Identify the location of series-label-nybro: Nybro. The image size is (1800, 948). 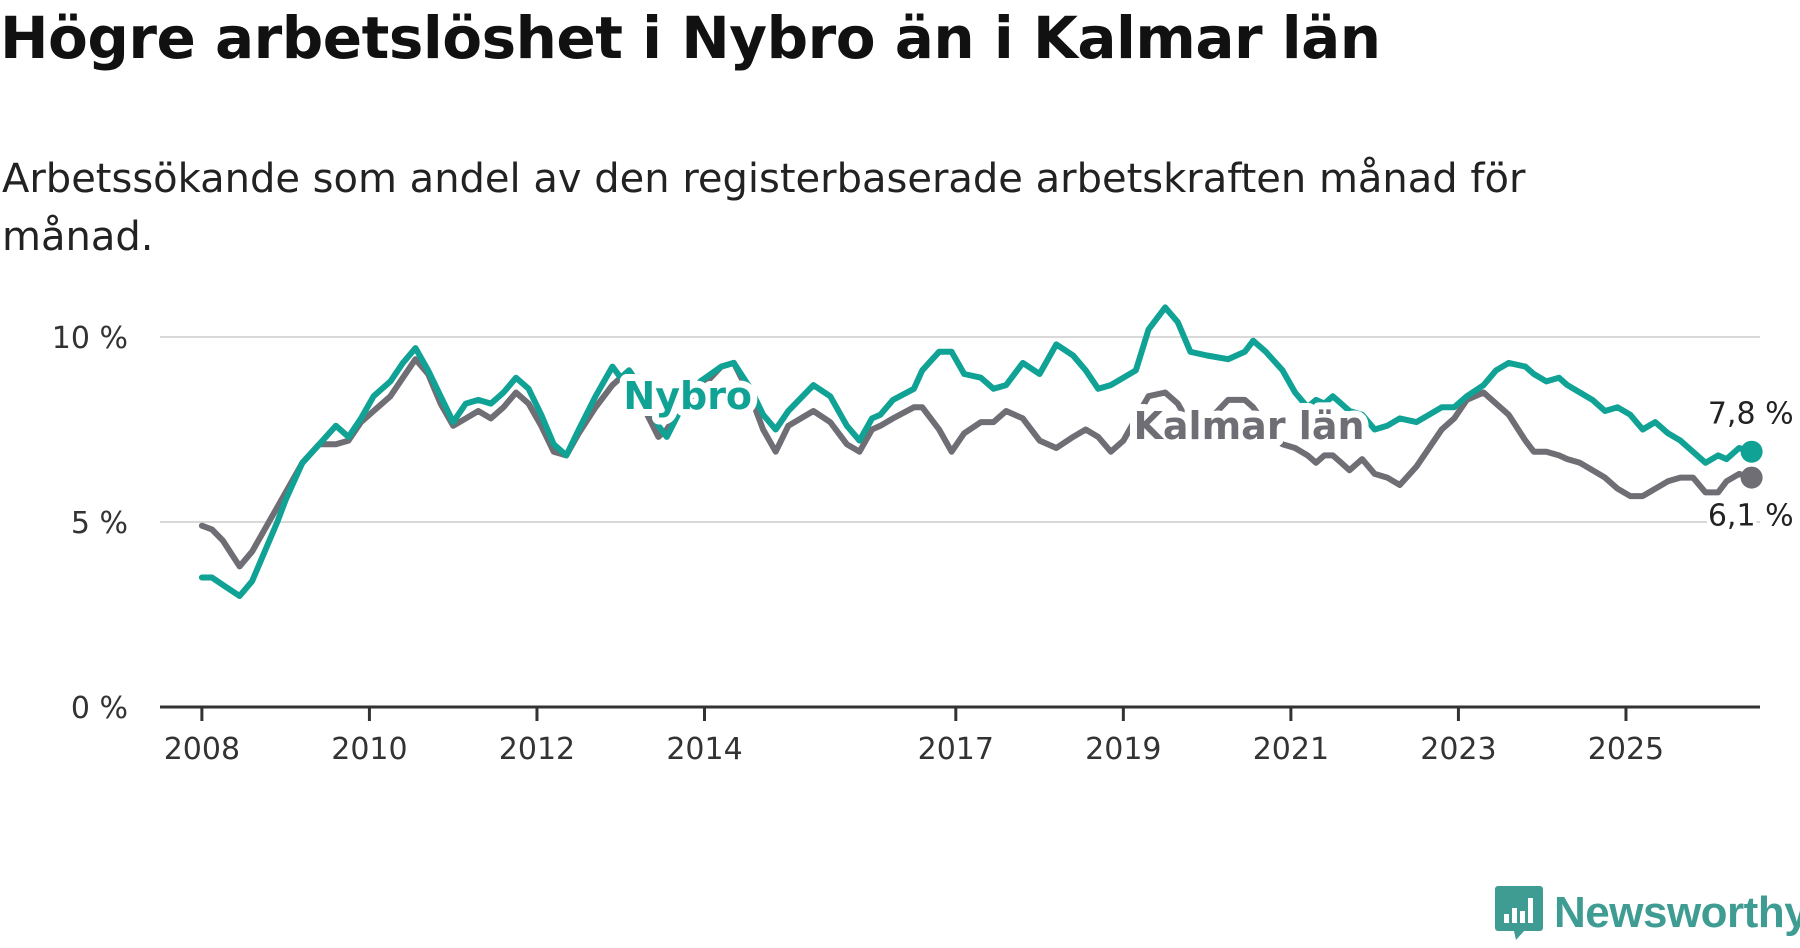
(687, 396).